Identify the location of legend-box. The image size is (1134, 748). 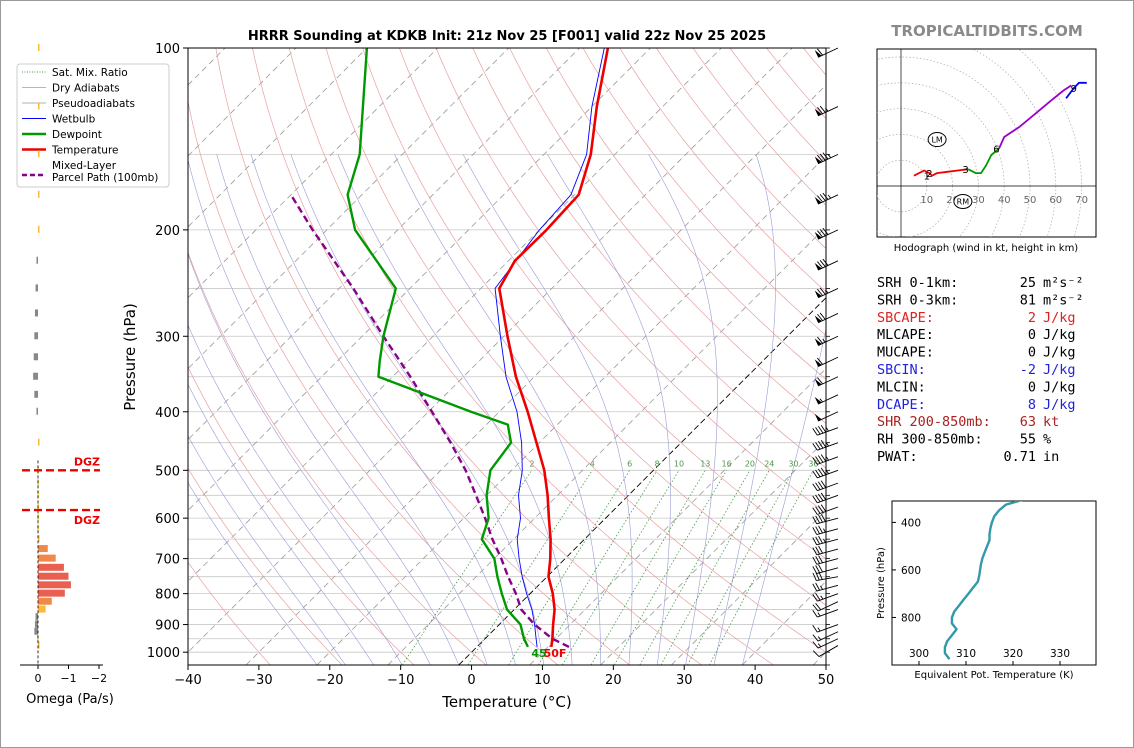
(93, 125).